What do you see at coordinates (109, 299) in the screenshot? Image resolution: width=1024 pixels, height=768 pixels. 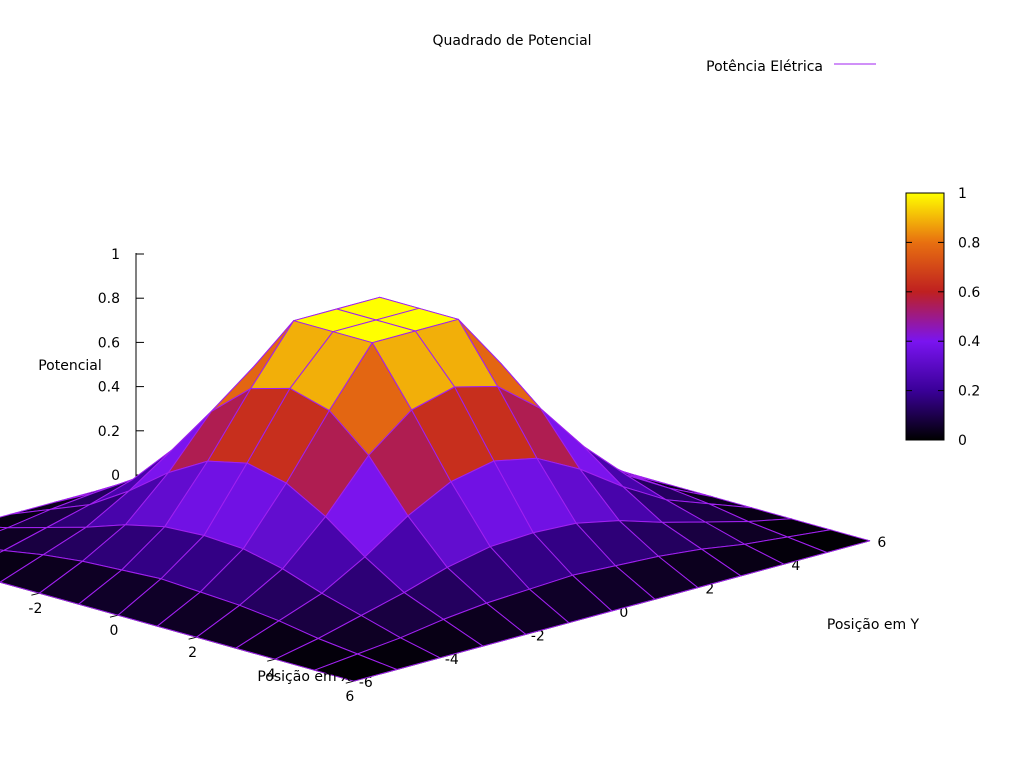 I see `z-axis-tick-label: 0.8` at bounding box center [109, 299].